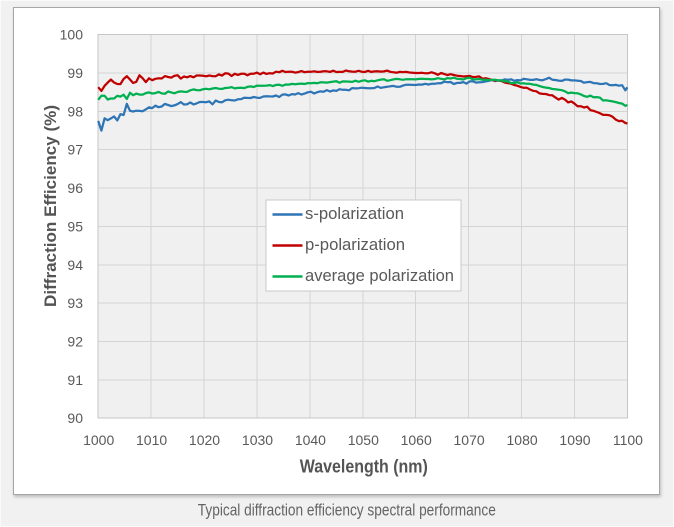 The image size is (674, 527). Describe the element at coordinates (75, 111) in the screenshot. I see `svg-text: 98` at that location.